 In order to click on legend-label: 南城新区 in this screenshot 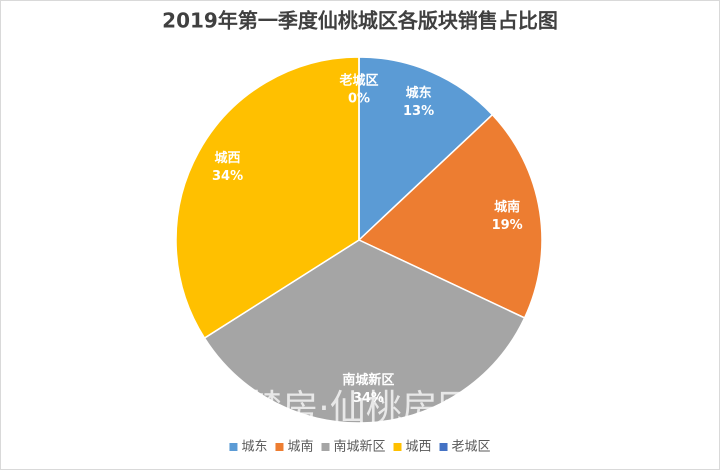, I will do `click(359, 447)`.